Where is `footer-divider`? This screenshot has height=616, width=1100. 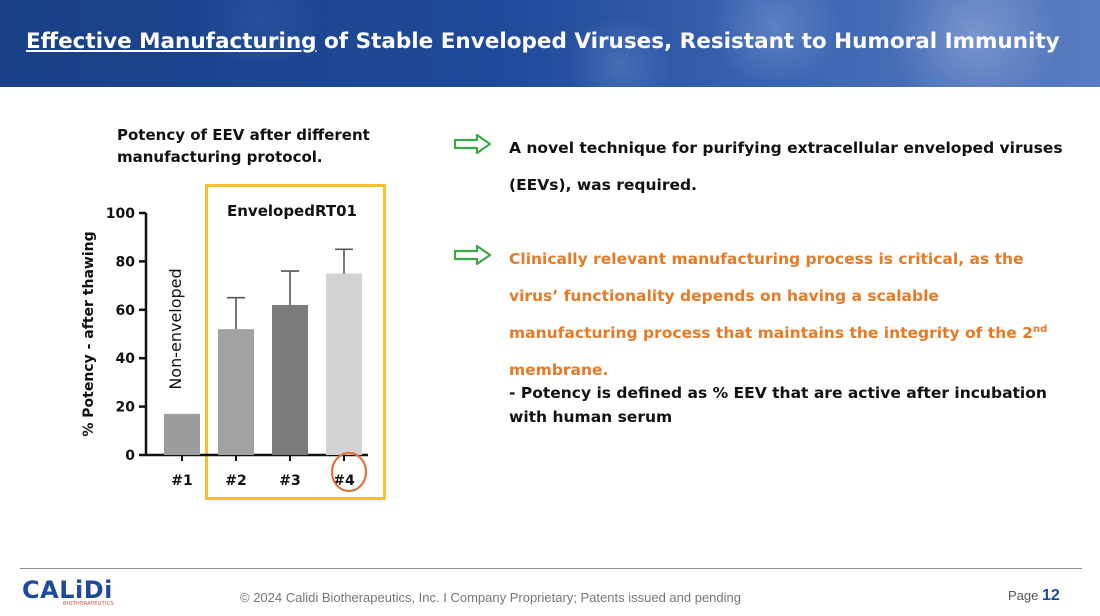
footer-divider is located at coordinates (551, 568).